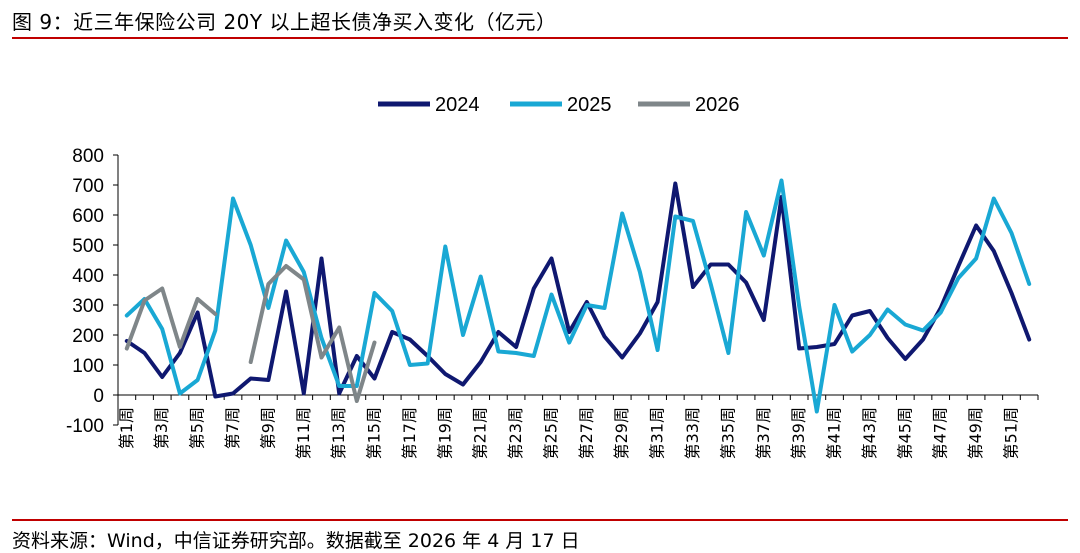 This screenshot has width=1080, height=553. Describe the element at coordinates (540, 38) in the screenshot. I see `title-divider` at that location.